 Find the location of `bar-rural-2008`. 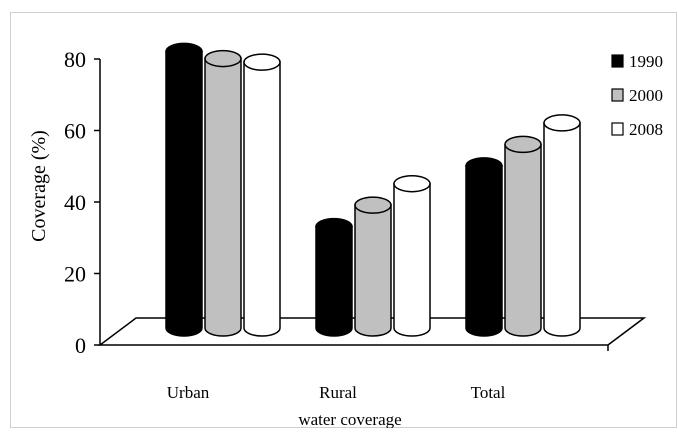

bar-rural-2008 is located at coordinates (412, 255).